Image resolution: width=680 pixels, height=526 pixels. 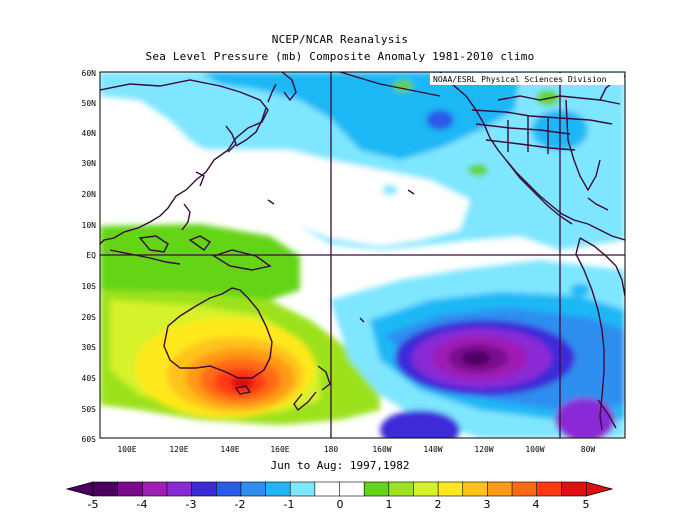 I want to click on lat-label: 30N, so click(x=89, y=163).